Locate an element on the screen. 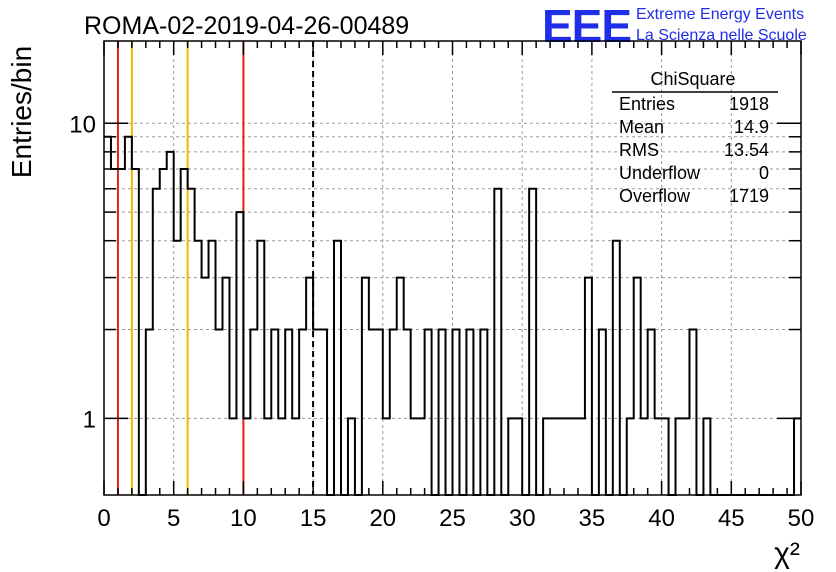 The width and height of the screenshot is (836, 572). x-tick-labels: 0 5 10 15 20 25 30 35 40 45 50 is located at coordinates (455, 518).